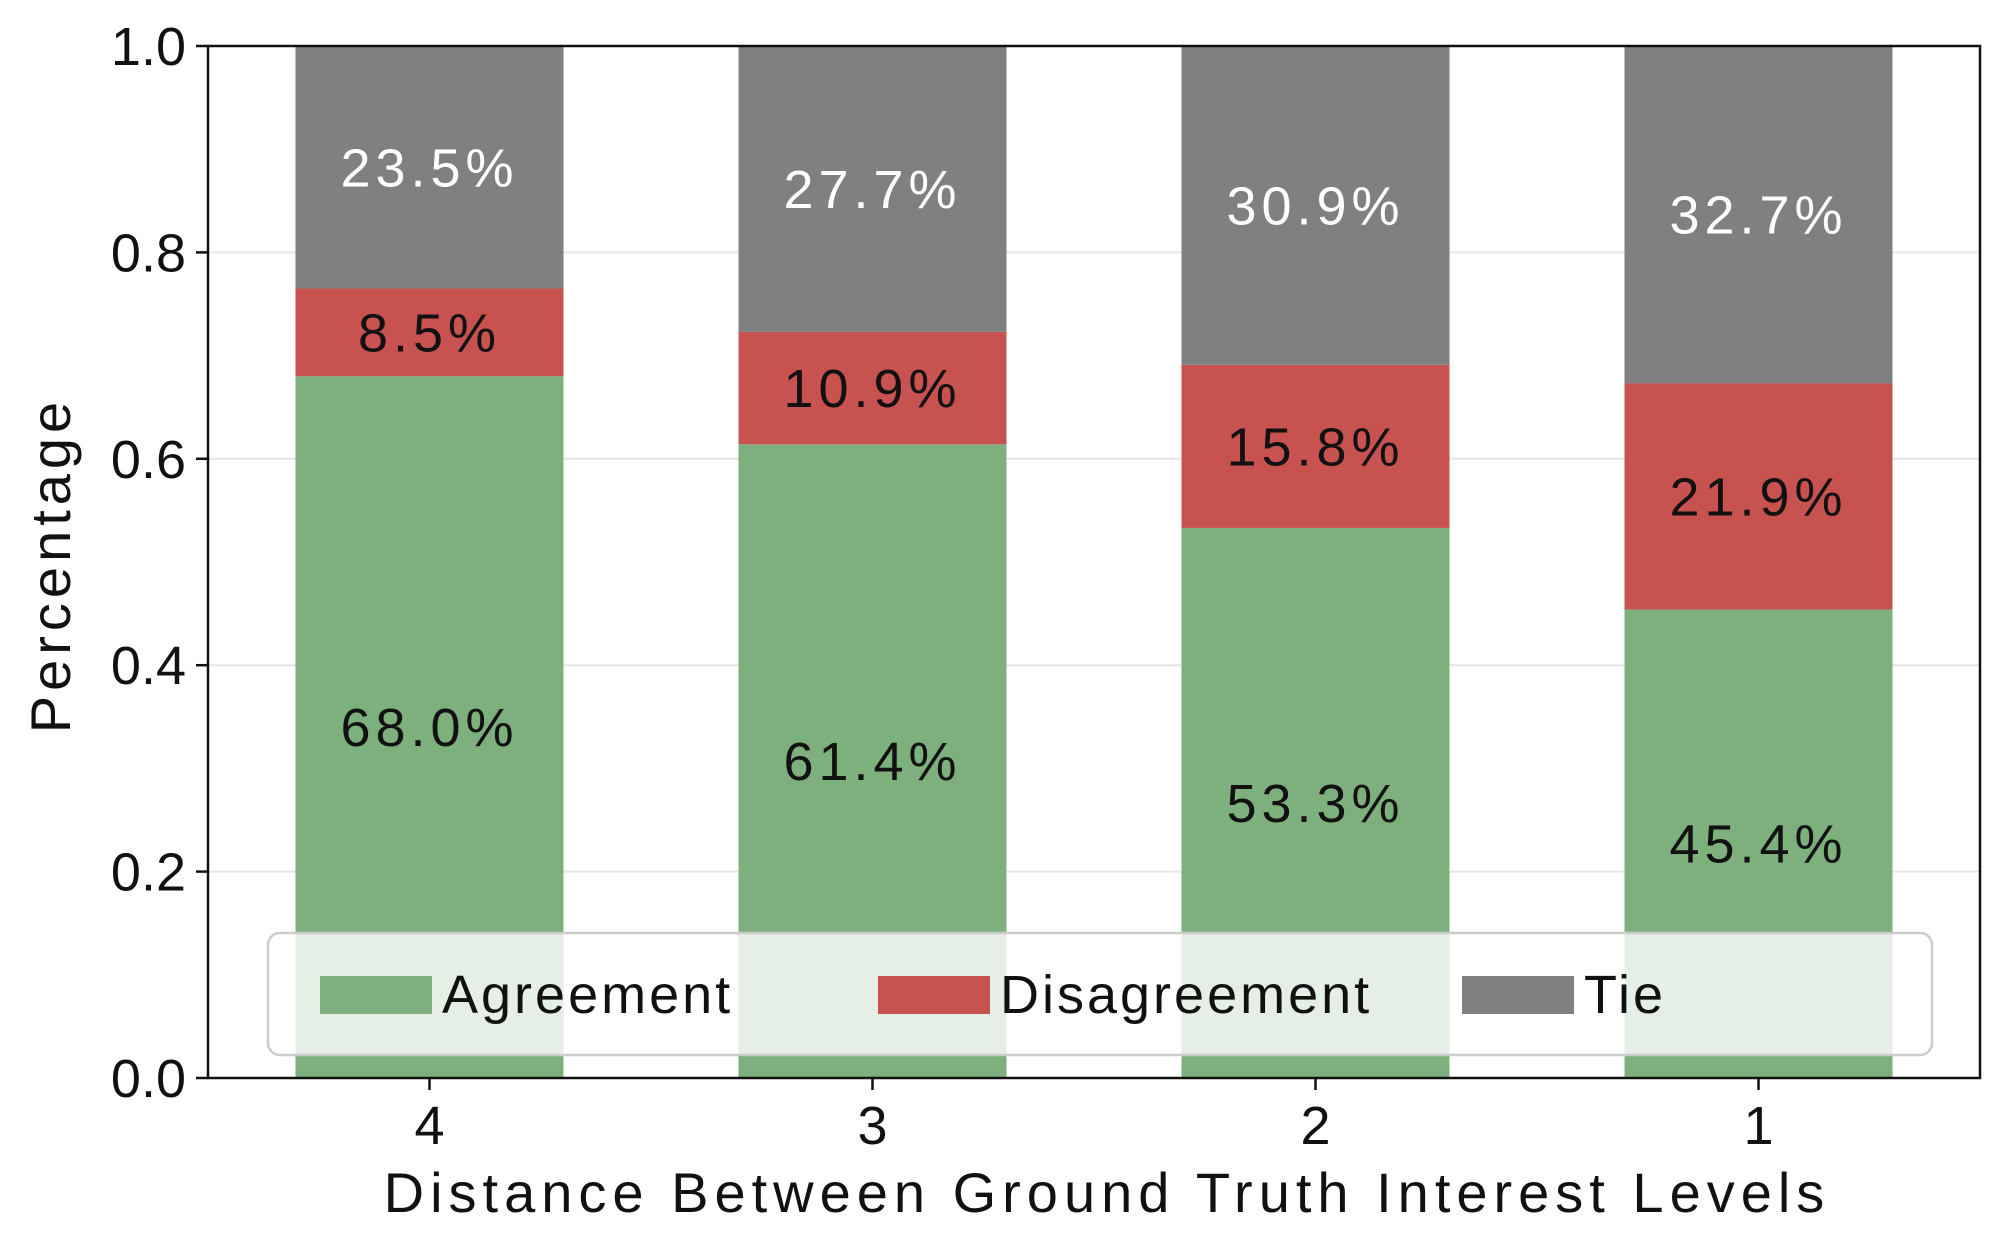 The image size is (1999, 1252). Describe the element at coordinates (872, 762) in the screenshot. I see `data-label-agreement-3: 61.4%` at that location.